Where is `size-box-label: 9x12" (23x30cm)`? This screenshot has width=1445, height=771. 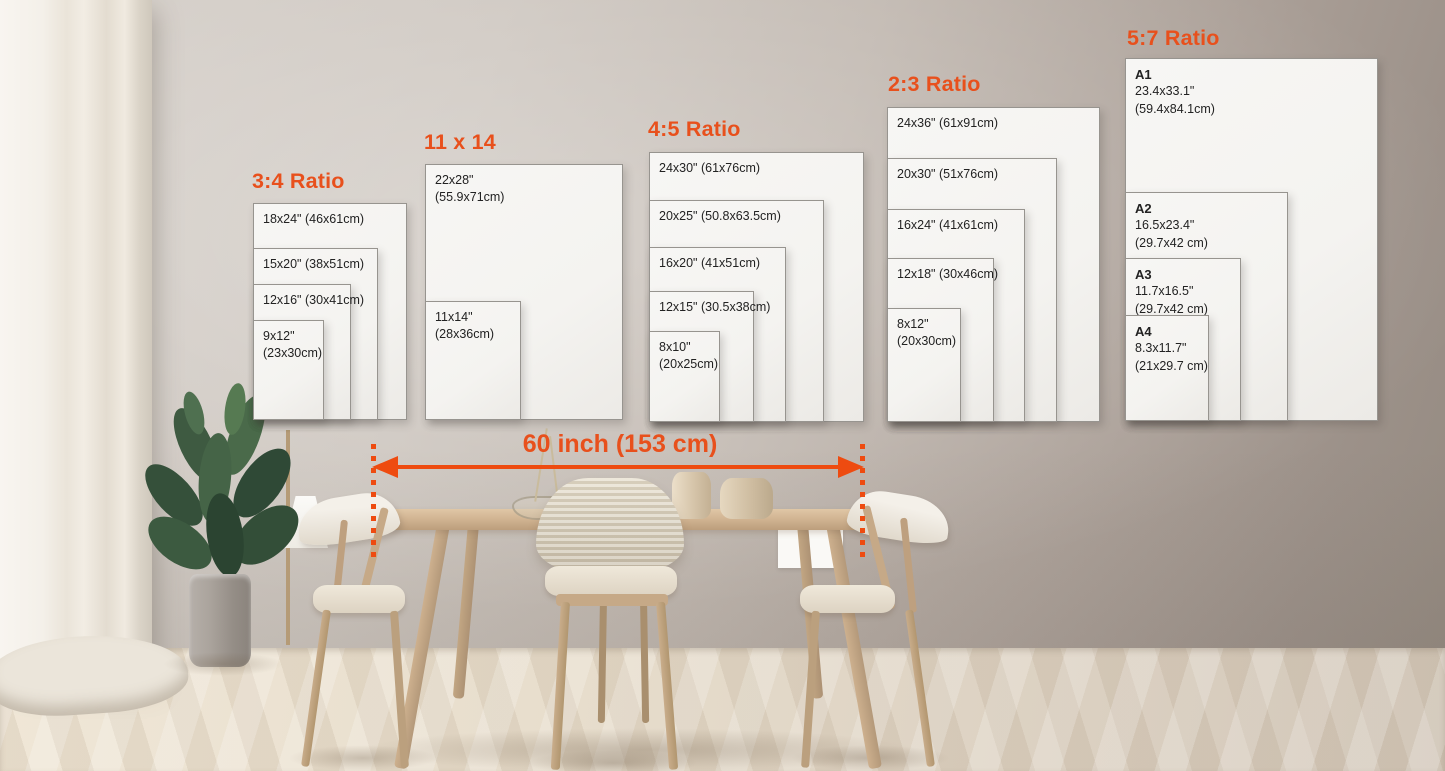 size-box-label: 9x12" (23x30cm) is located at coordinates (293, 345).